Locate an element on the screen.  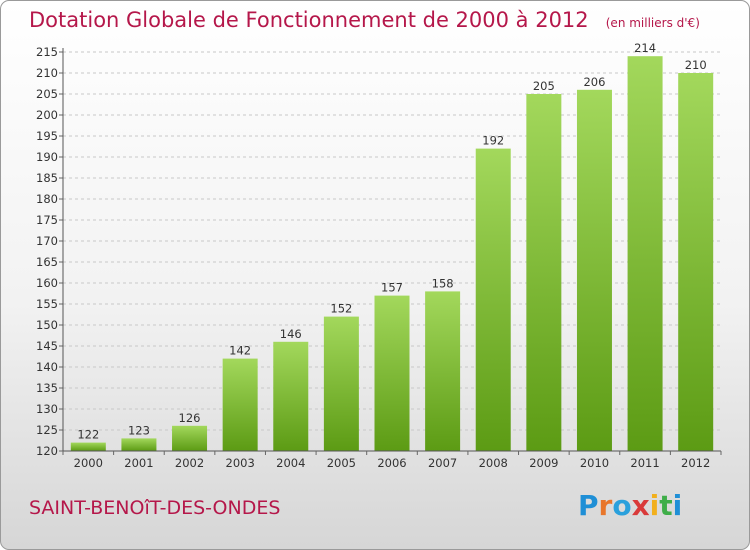
x-tick-label: 2011 is located at coordinates (644, 463).